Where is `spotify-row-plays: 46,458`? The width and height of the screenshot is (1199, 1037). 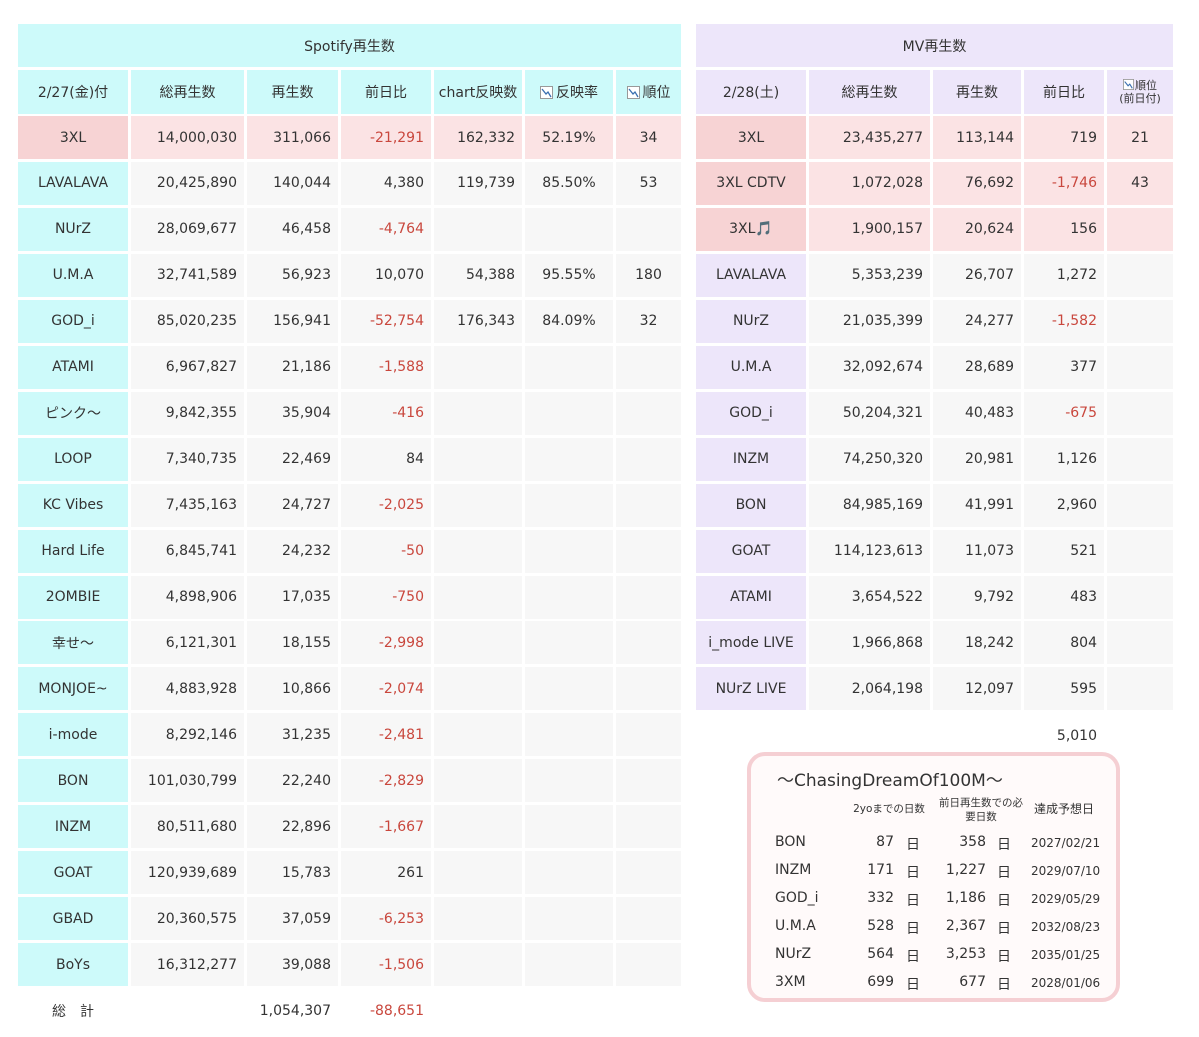 spotify-row-plays: 46,458 is located at coordinates (292, 229).